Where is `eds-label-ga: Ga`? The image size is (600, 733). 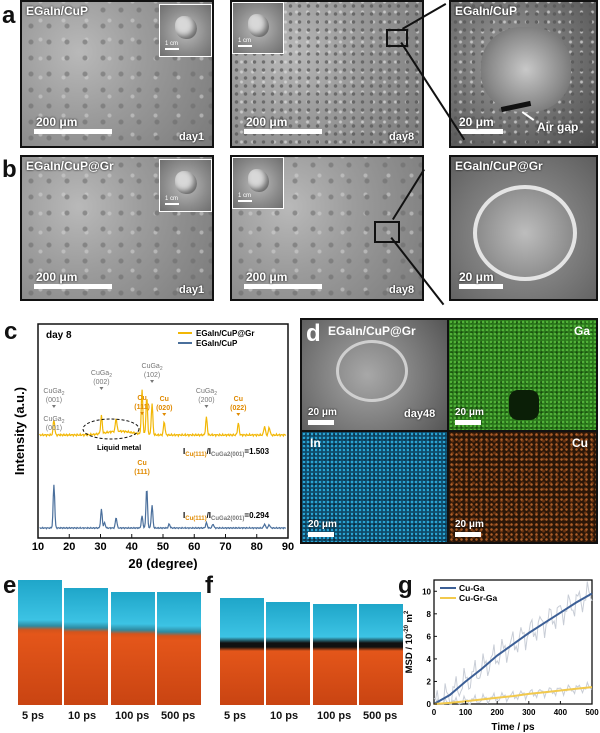 eds-label-ga: Ga is located at coordinates (581, 331).